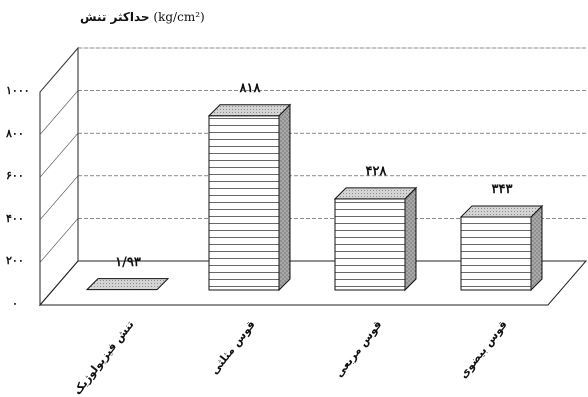 The height and width of the screenshot is (397, 588). What do you see at coordinates (15, 176) in the screenshot?
I see `y-tick-label: ۶۰۰` at bounding box center [15, 176].